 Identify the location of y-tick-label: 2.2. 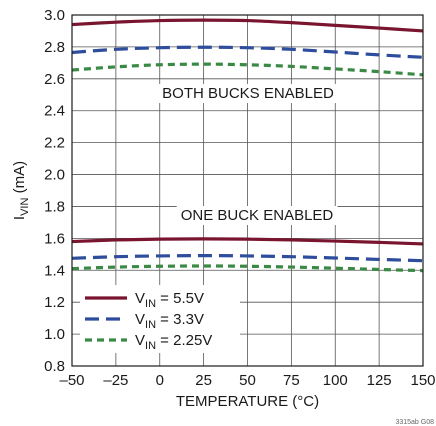
(54, 143).